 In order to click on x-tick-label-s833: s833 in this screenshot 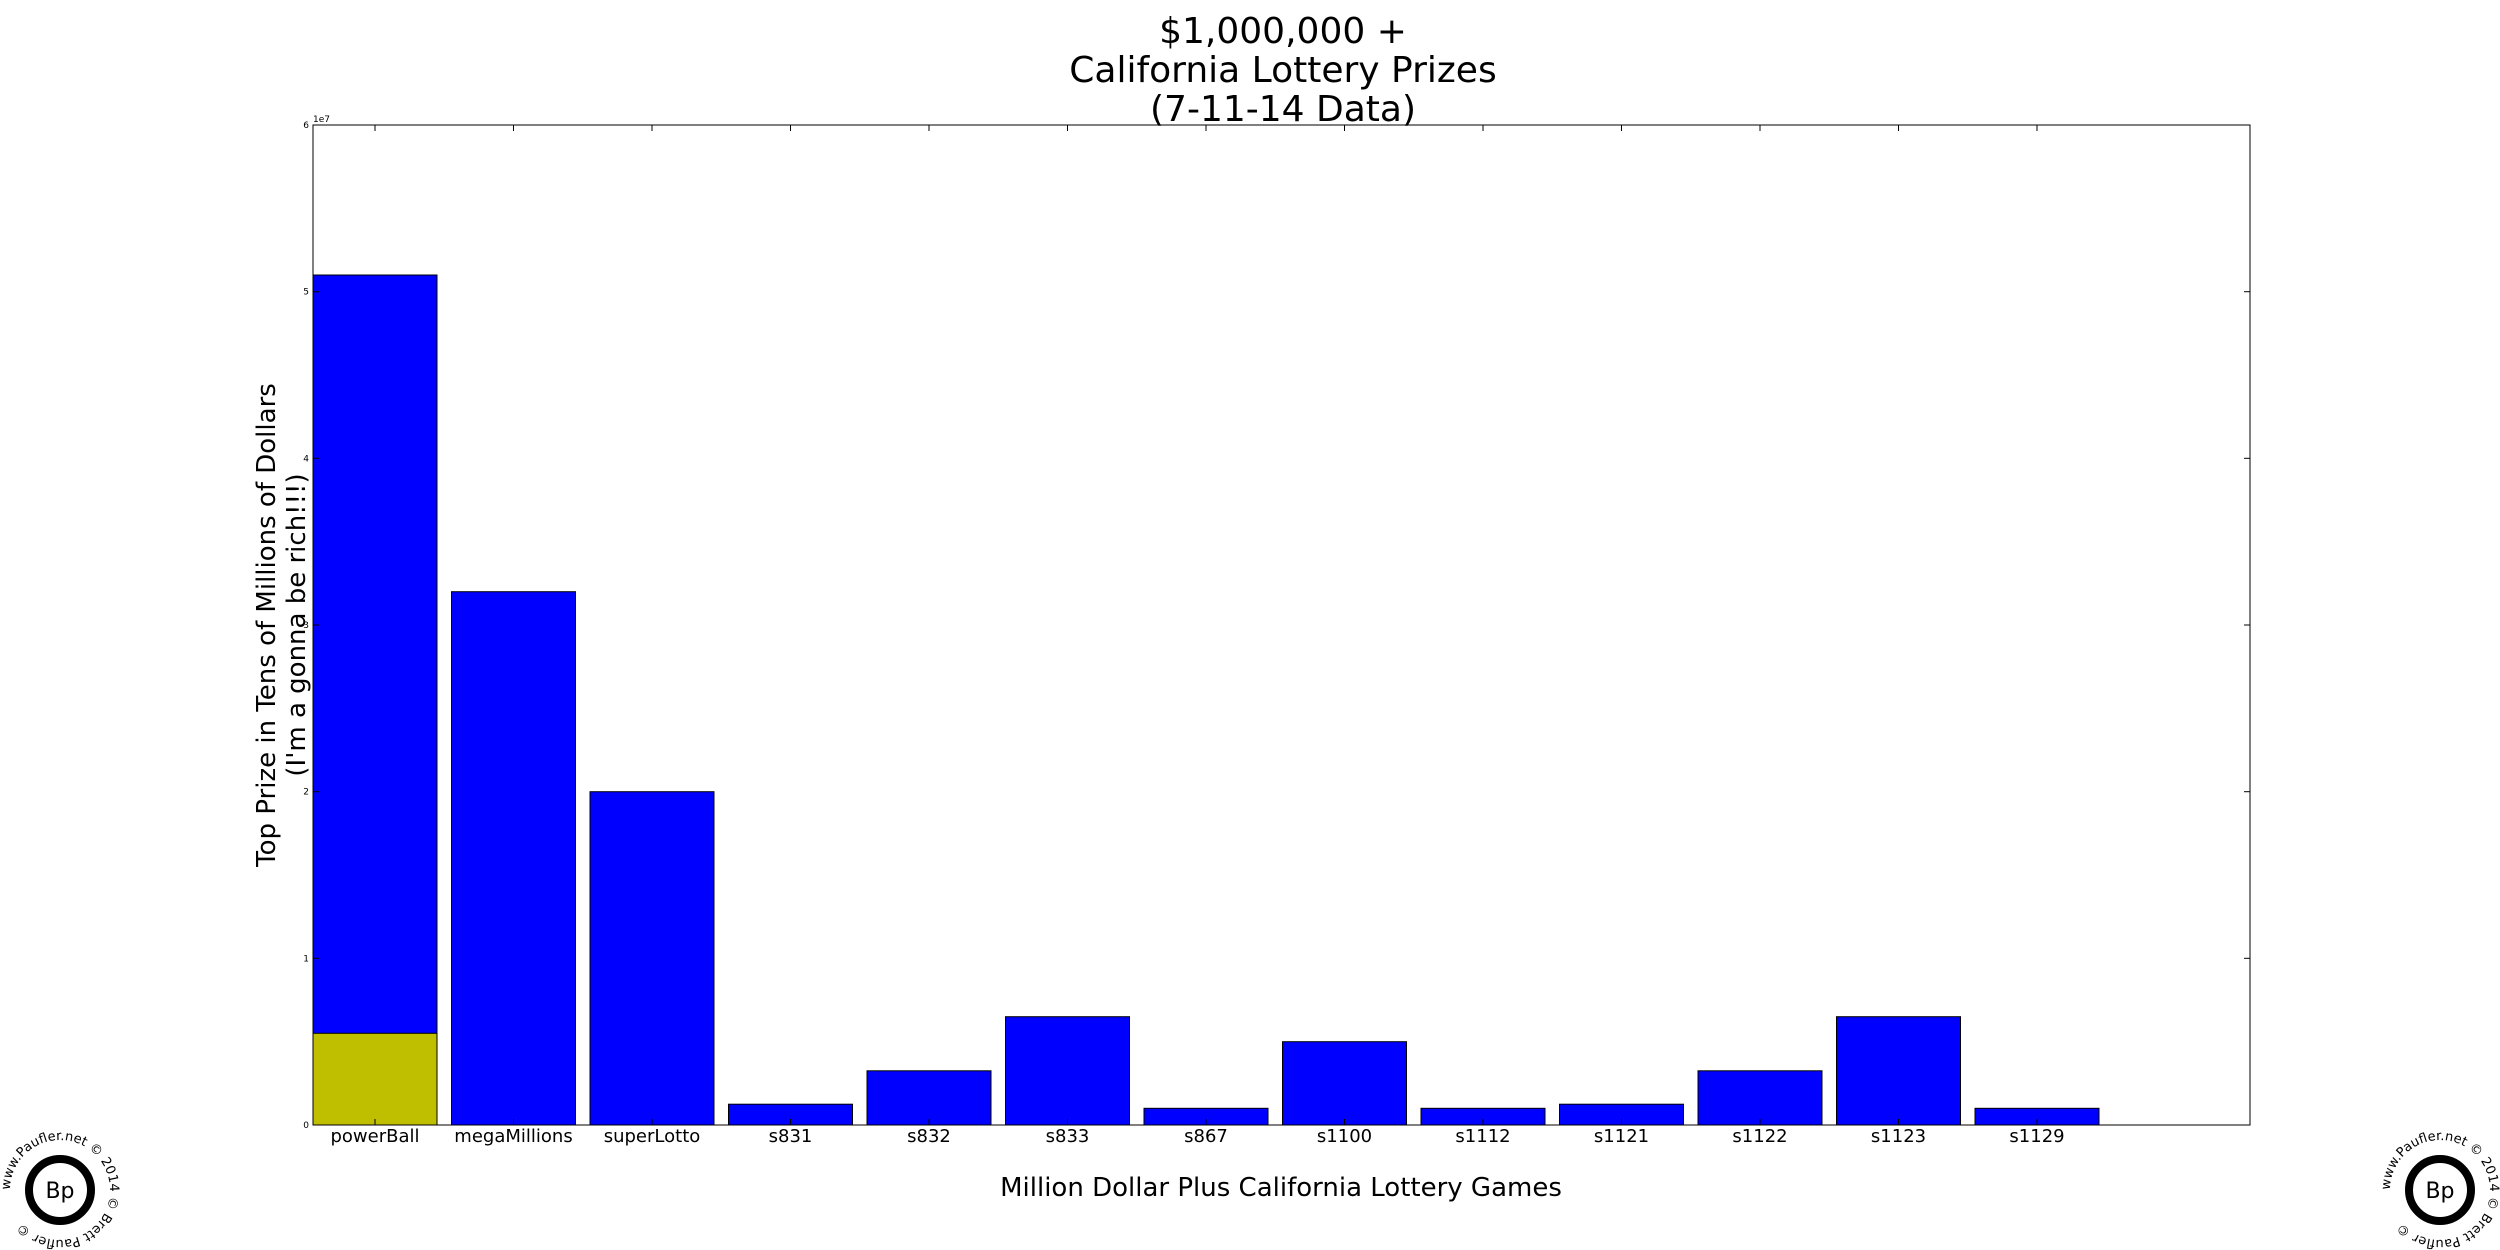, I will do `click(1068, 1136)`.